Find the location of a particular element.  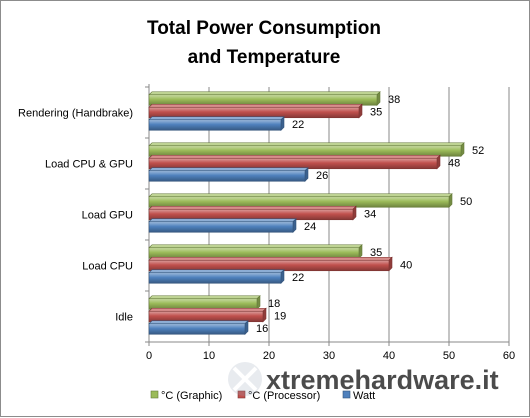

bar-load-cpu-gpu-watt is located at coordinates (228, 174).